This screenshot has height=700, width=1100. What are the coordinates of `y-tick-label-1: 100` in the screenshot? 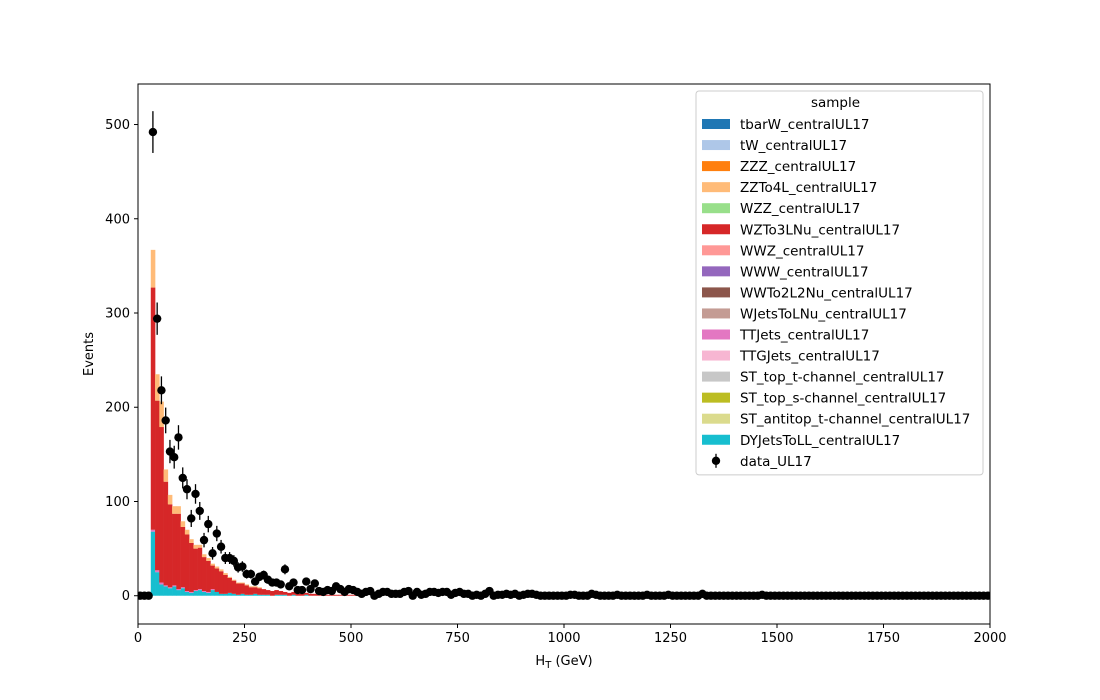 It's located at (117, 502).